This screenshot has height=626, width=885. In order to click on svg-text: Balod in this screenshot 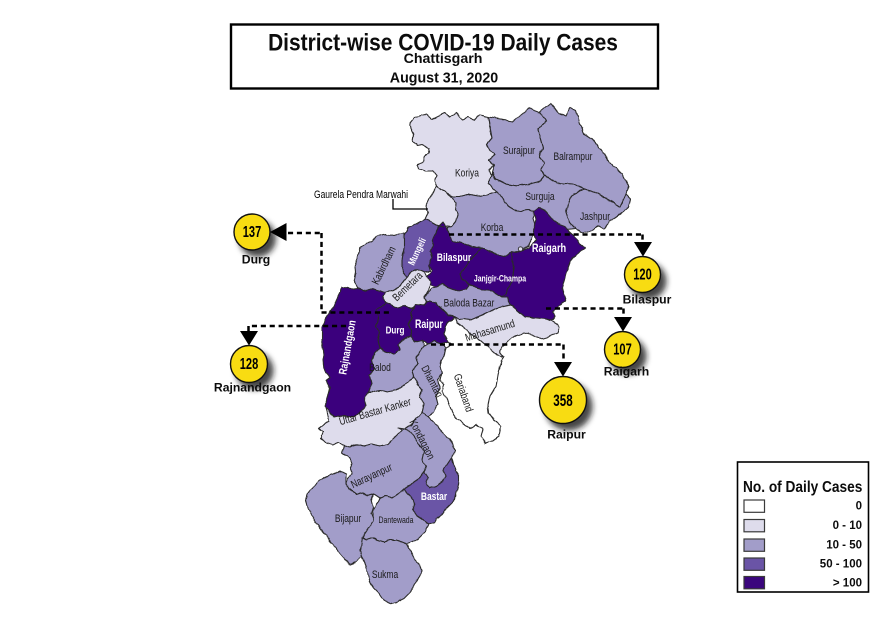, I will do `click(380, 368)`.